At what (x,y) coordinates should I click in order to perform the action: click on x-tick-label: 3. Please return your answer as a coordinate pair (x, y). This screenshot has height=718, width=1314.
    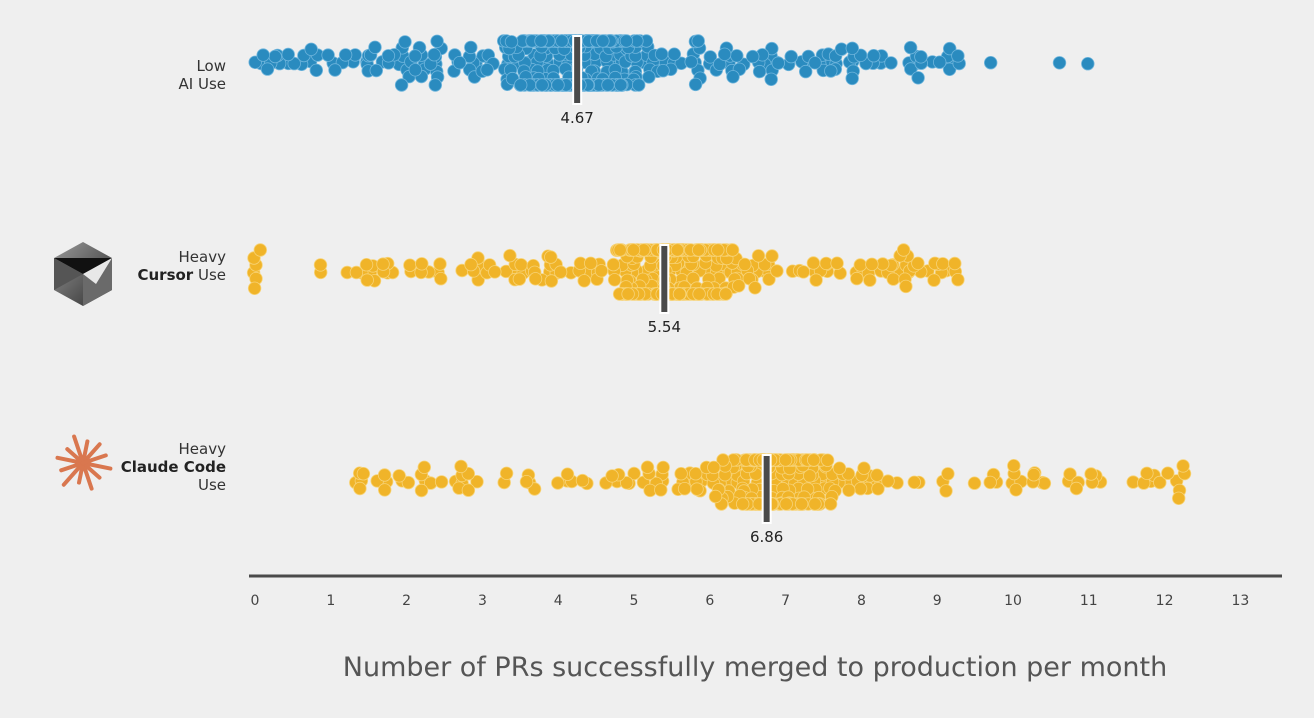
    Looking at the image, I should click on (482, 601).